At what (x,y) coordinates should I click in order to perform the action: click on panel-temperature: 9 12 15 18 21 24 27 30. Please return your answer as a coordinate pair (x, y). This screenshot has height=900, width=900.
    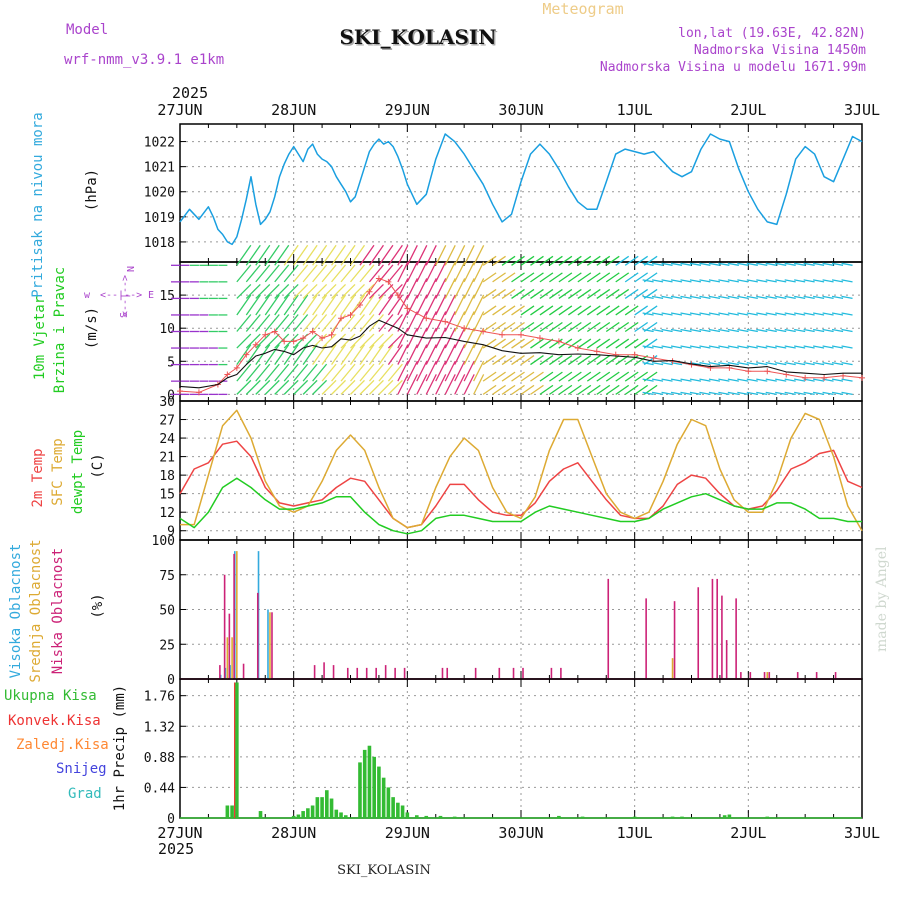
    Looking at the image, I should click on (511, 468).